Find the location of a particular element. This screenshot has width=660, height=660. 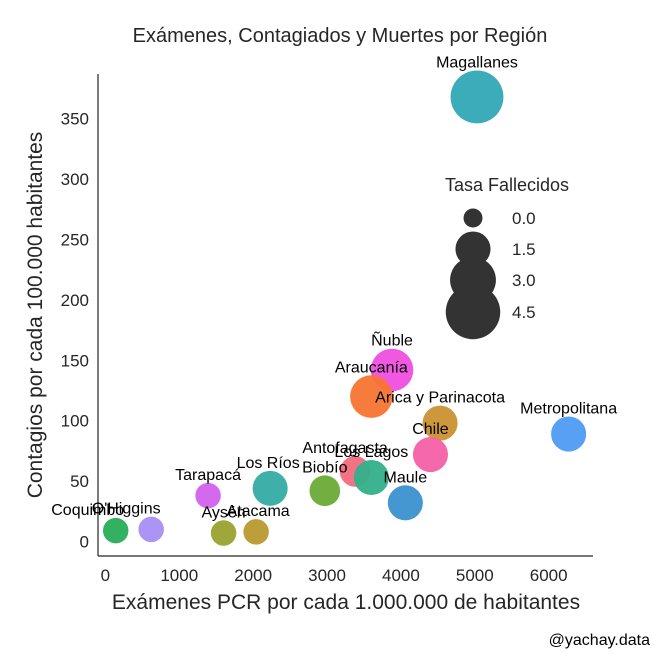

x-tick-label: 4000 is located at coordinates (401, 575).